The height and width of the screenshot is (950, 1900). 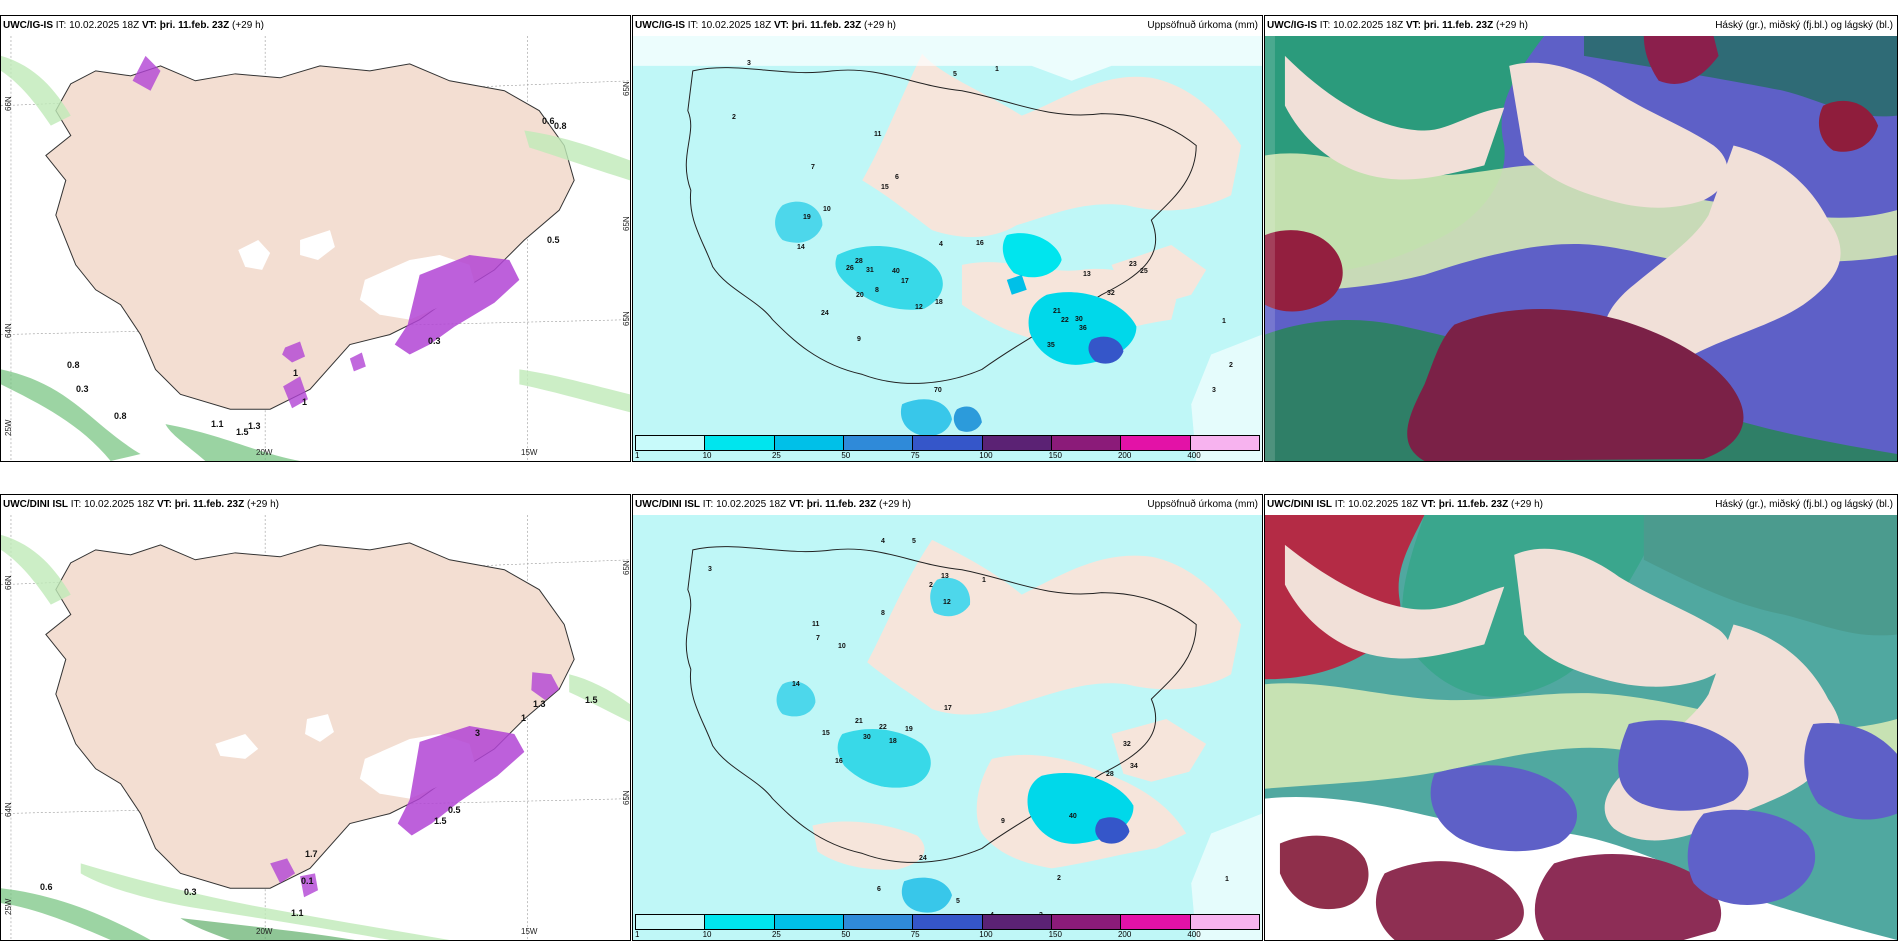 I want to click on precip-label: 1.5, so click(x=440, y=821).